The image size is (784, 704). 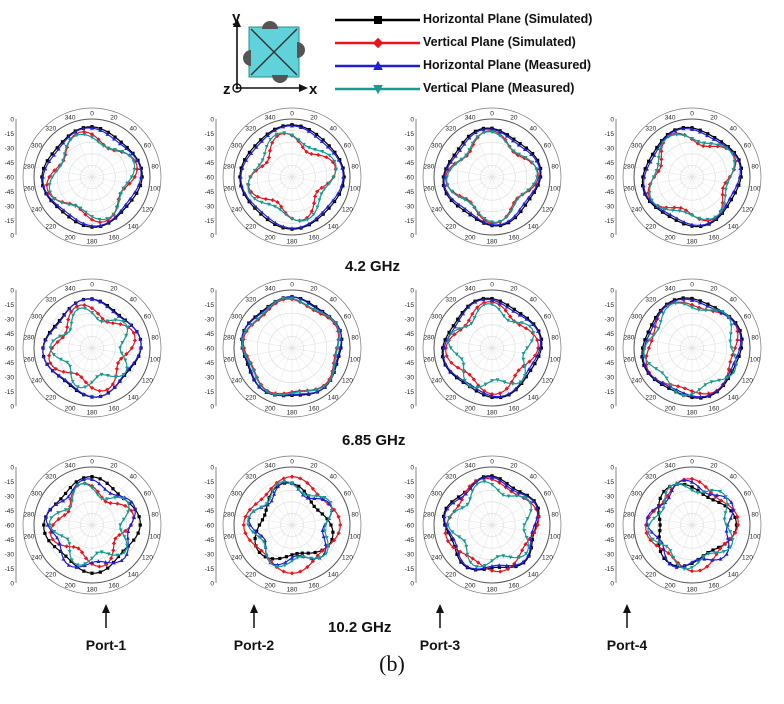 What do you see at coordinates (92, 525) in the screenshot?
I see `outer-ring` at bounding box center [92, 525].